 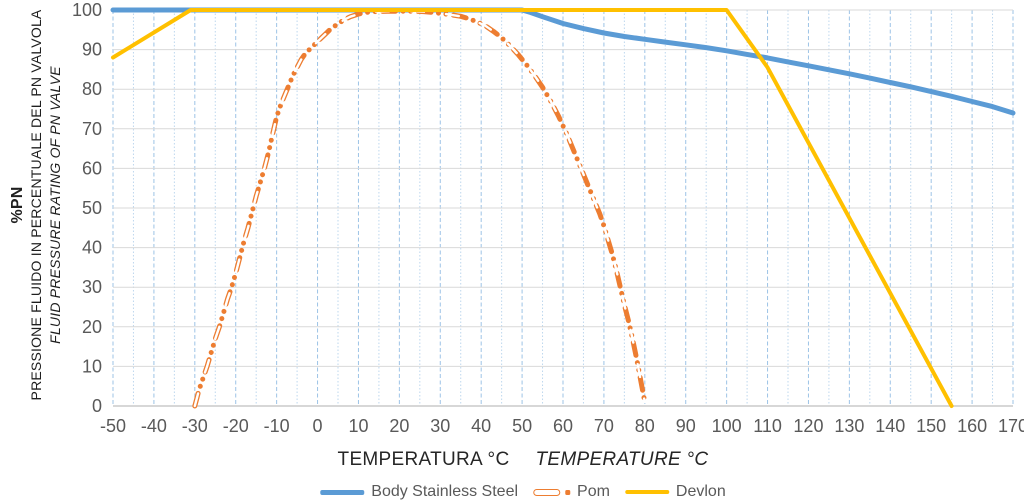 What do you see at coordinates (568, 492) in the screenshot?
I see `pom-dot-swatch` at bounding box center [568, 492].